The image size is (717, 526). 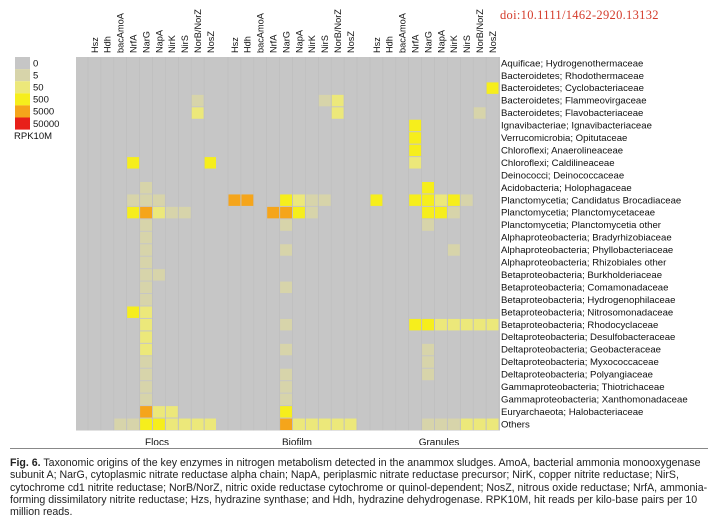 I want to click on heat-cell-biofilm-r12-c4, so click(x=286, y=212).